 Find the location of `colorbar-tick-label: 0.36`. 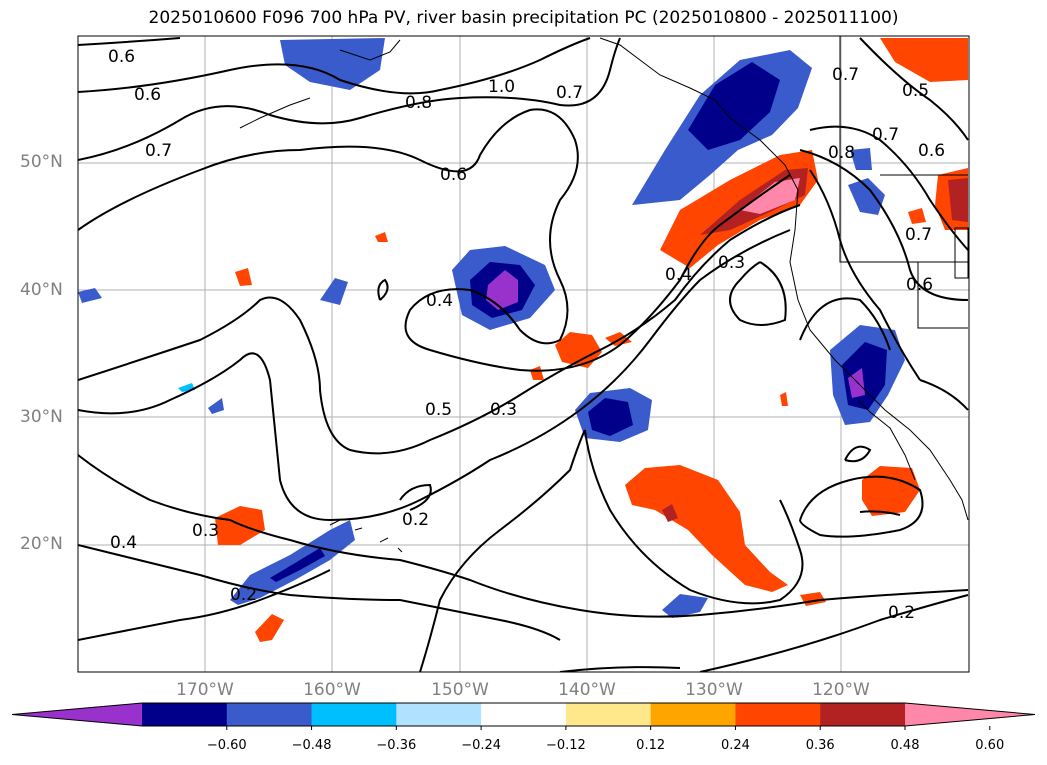

colorbar-tick-label: 0.36 is located at coordinates (820, 745).